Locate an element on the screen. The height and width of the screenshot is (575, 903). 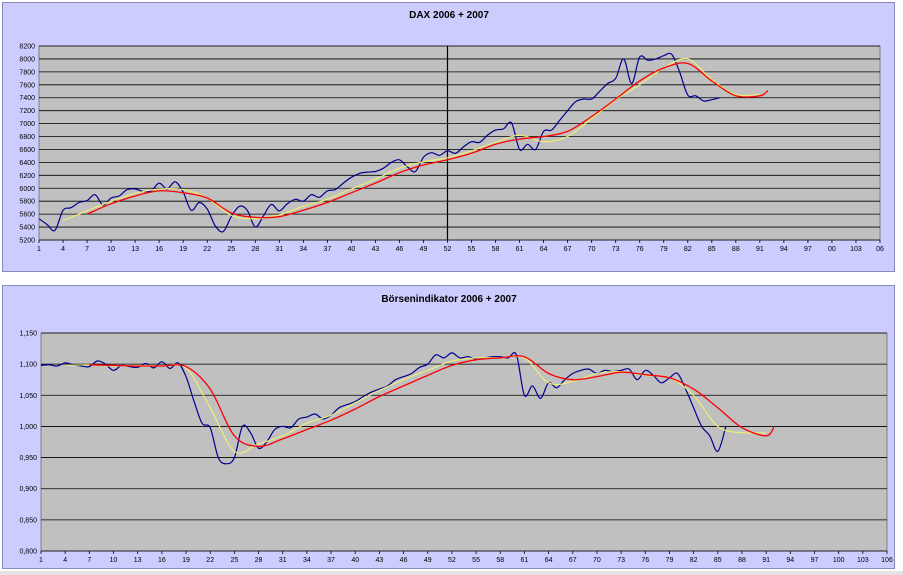
x-tick-label: 85 is located at coordinates (718, 560).